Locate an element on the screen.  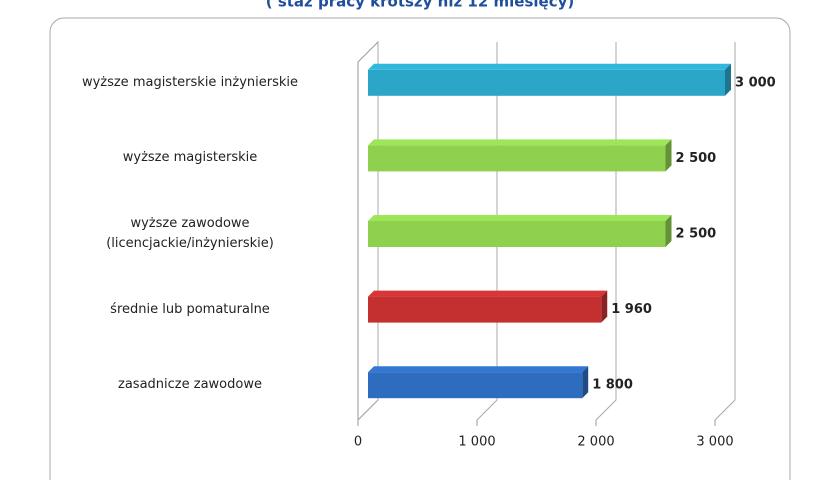
subtitle: ( staż pracy krótszy niż 12 miesięcy) is located at coordinates (420, 5).